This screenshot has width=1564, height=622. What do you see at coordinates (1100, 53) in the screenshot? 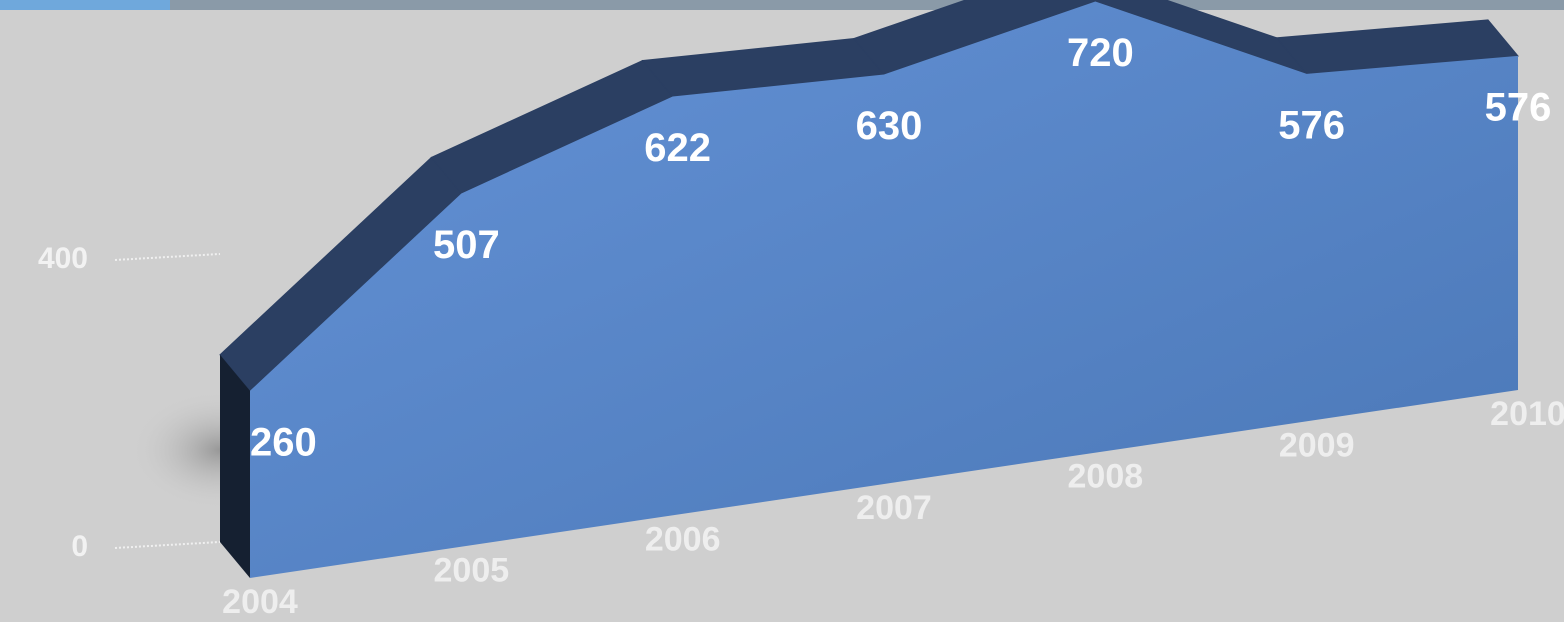
I see `value-label: 720` at bounding box center [1100, 53].